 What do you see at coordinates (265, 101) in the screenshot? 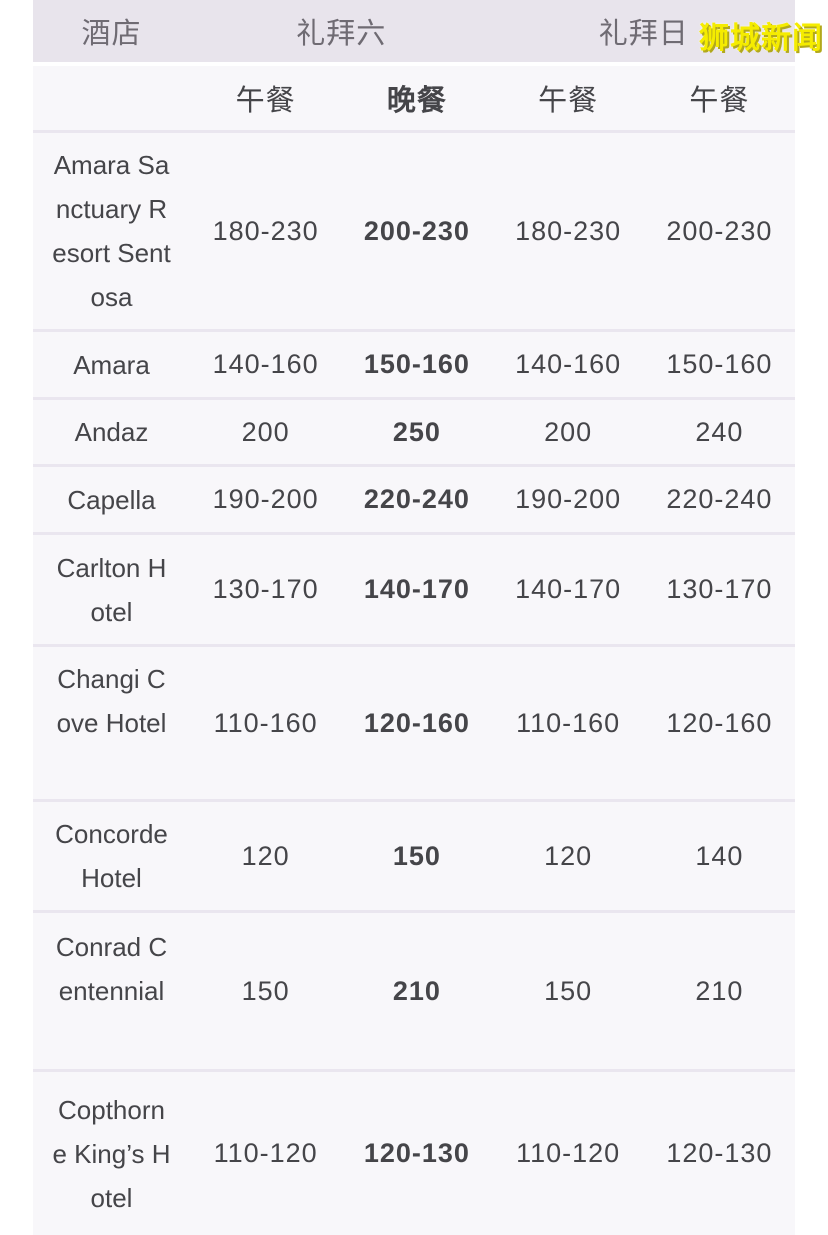
I see `header-sat-lunch: 午餐` at bounding box center [265, 101].